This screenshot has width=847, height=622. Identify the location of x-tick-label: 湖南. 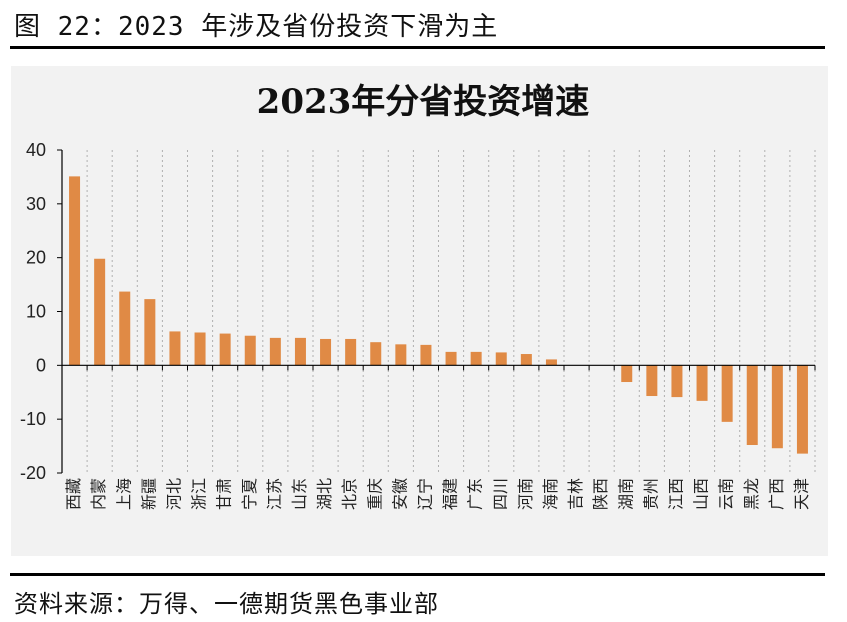
(625, 494).